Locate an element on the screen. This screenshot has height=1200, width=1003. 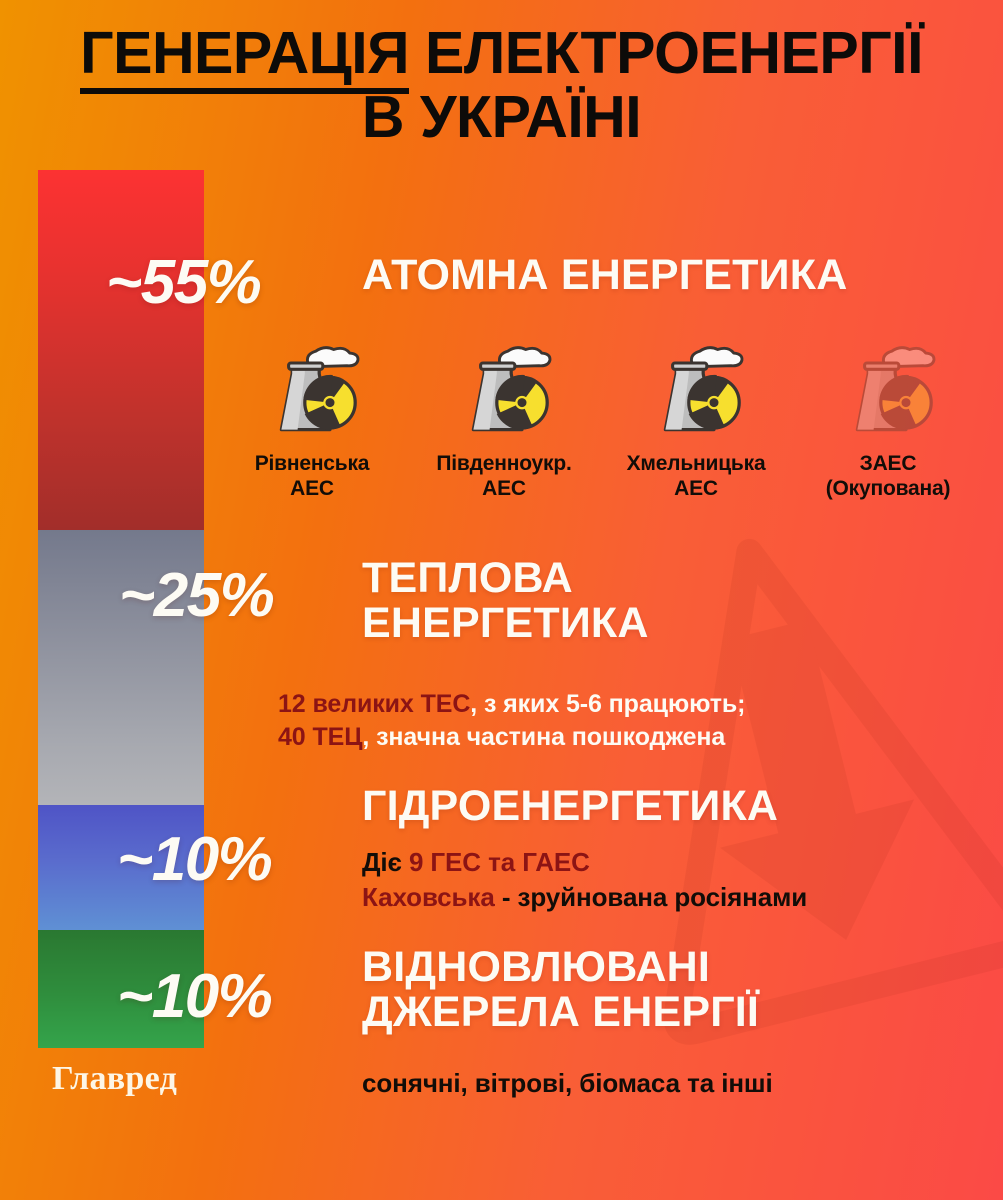
plant-item-pivdennoukrainsk: Південноукр. АЕС is located at coordinates (504, 419).